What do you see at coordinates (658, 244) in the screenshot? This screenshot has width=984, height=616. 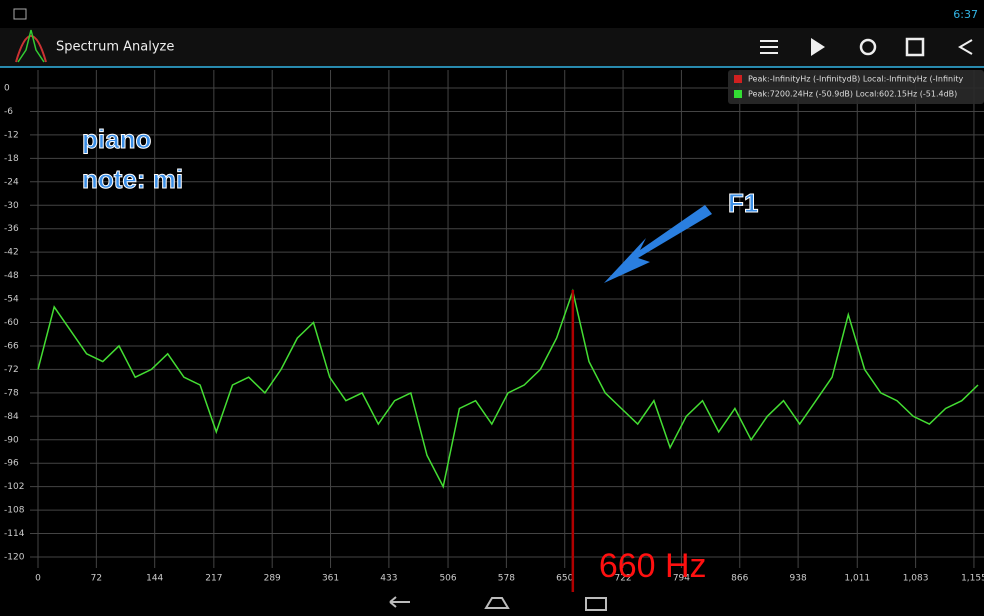 I see `annotation-arrow` at bounding box center [658, 244].